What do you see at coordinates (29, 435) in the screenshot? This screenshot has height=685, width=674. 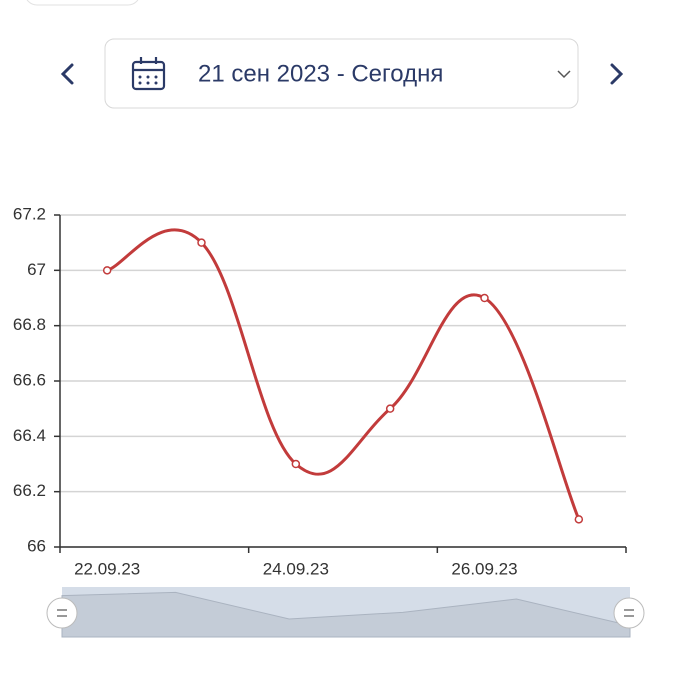 I see `y-tick-label: 66.4` at bounding box center [29, 435].